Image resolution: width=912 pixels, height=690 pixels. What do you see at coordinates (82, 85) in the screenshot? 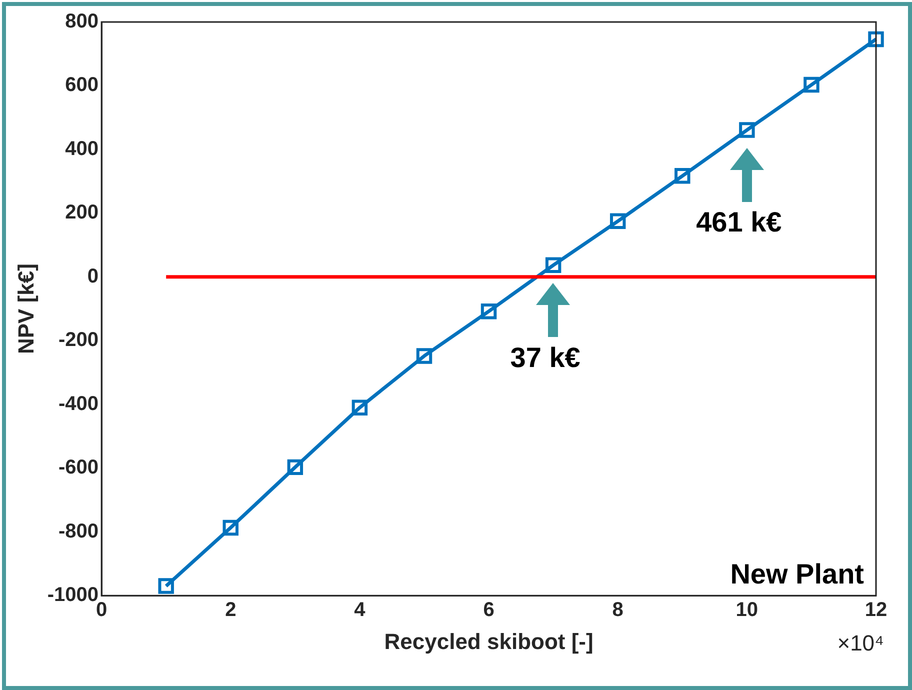
I see `y-tick-label: 600` at bounding box center [82, 85].